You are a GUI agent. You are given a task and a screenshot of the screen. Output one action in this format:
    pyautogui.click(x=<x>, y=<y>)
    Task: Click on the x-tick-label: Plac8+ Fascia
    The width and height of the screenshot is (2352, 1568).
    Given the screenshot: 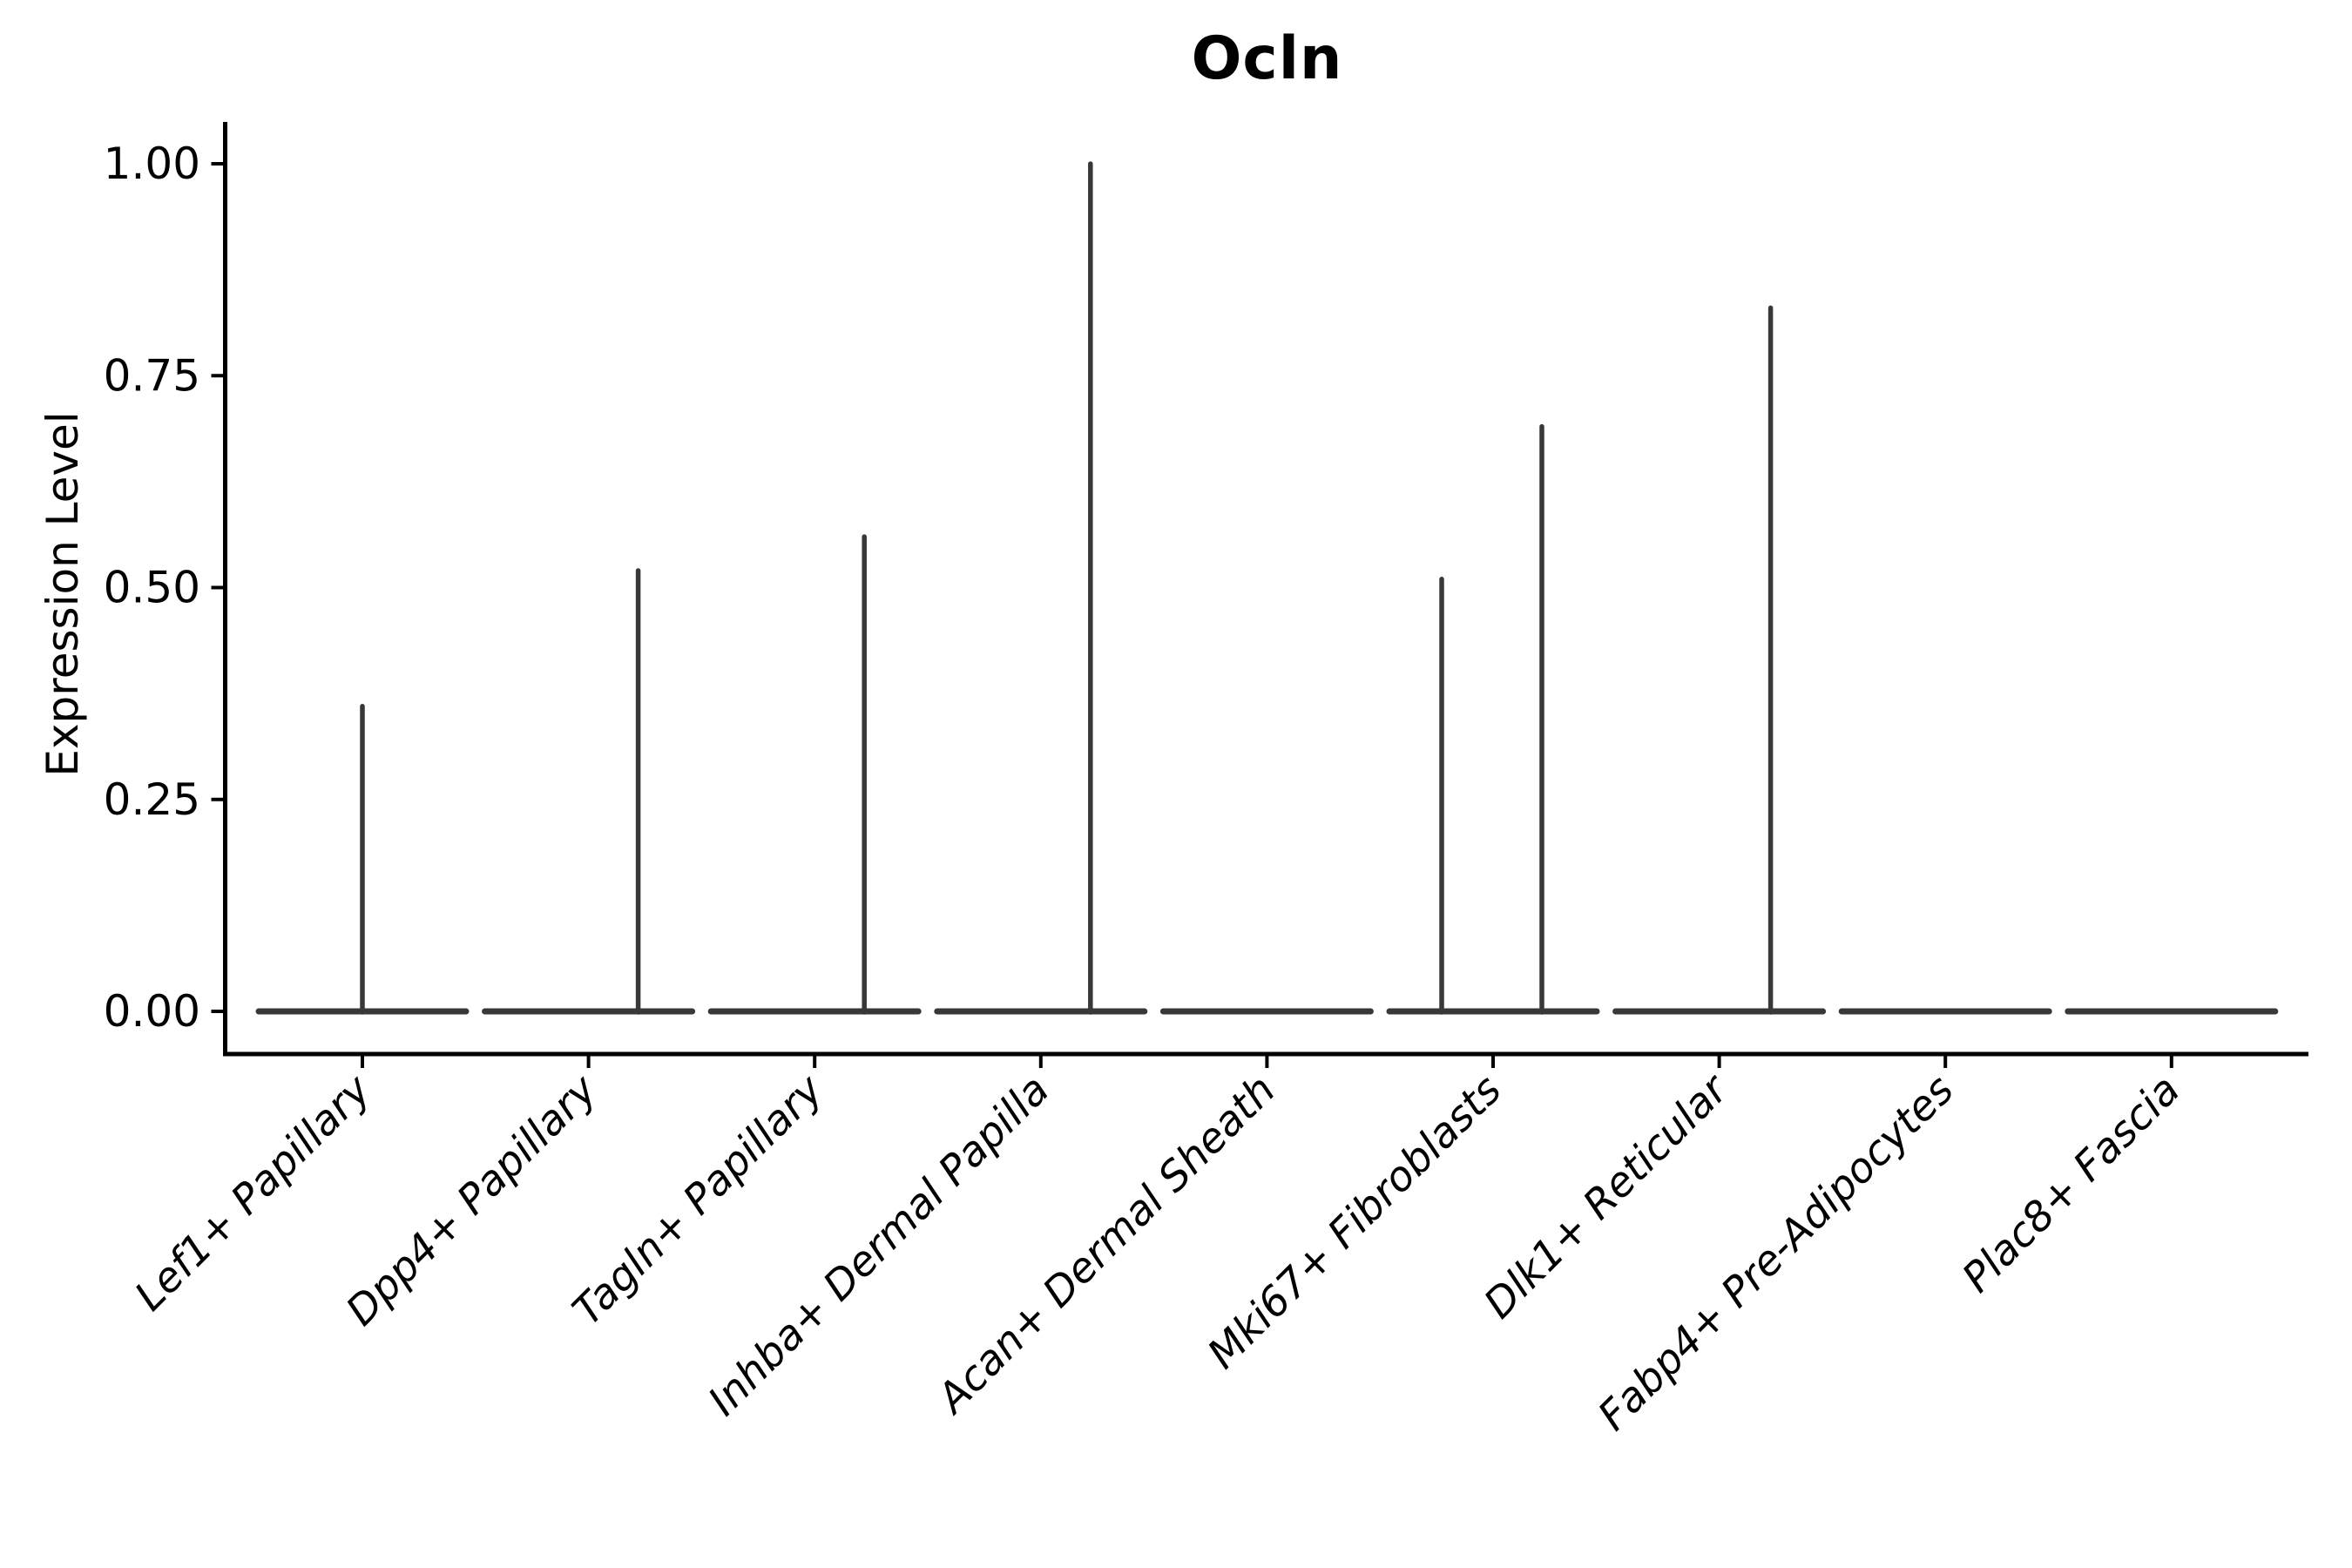 What is the action you would take?
    pyautogui.click(x=2071, y=1184)
    